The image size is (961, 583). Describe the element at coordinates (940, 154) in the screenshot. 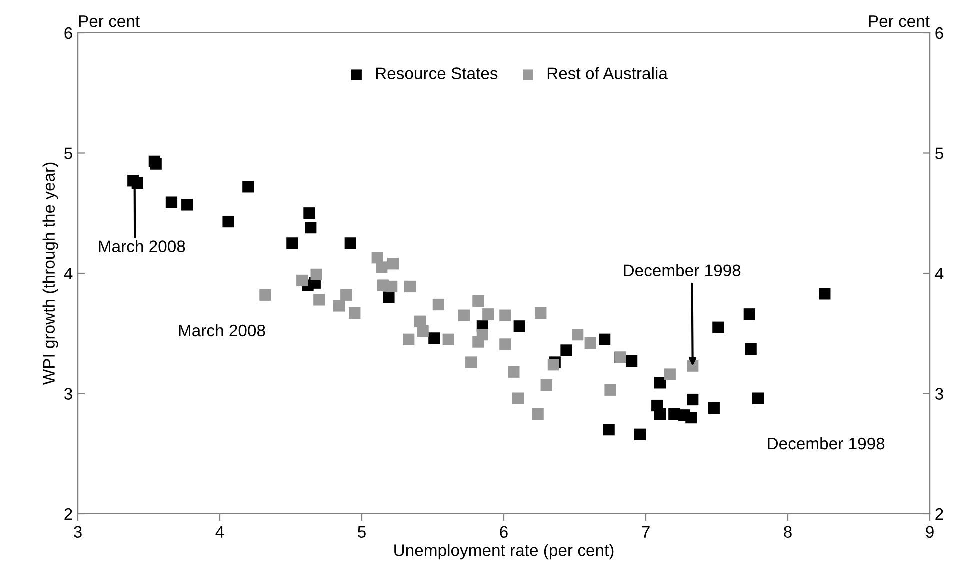

I see `y2-tick-label: 5` at that location.